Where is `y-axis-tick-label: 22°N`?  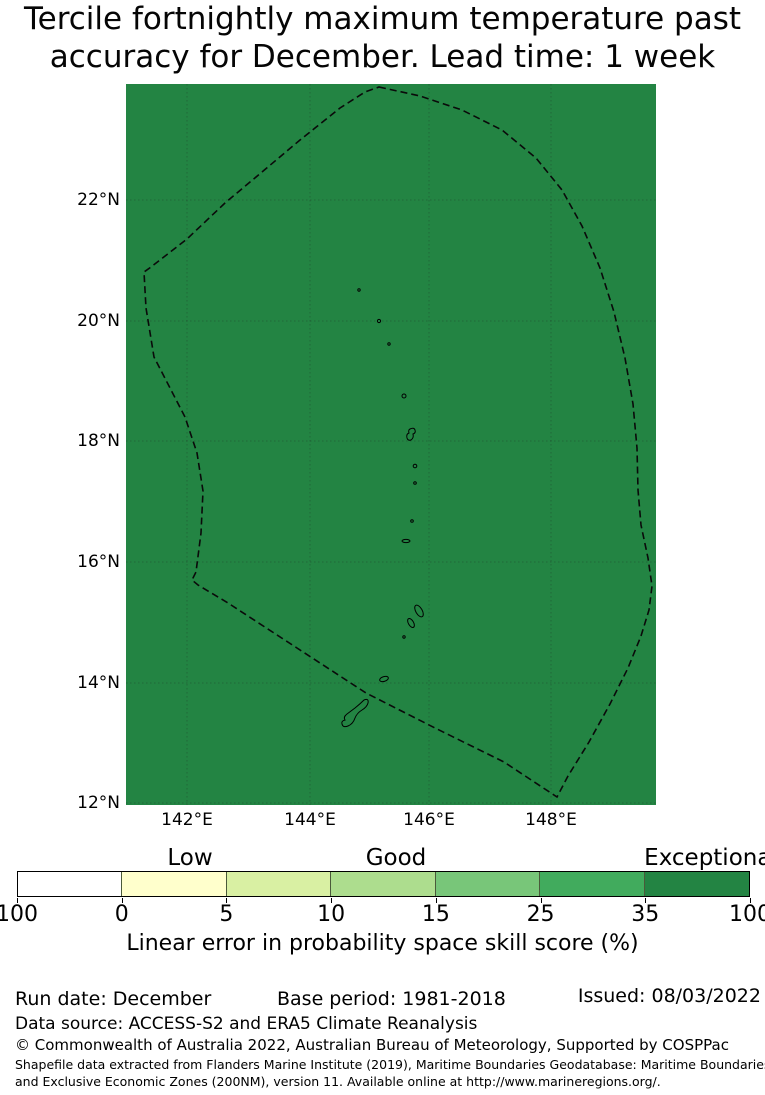 y-axis-tick-label: 22°N is located at coordinates (98, 200).